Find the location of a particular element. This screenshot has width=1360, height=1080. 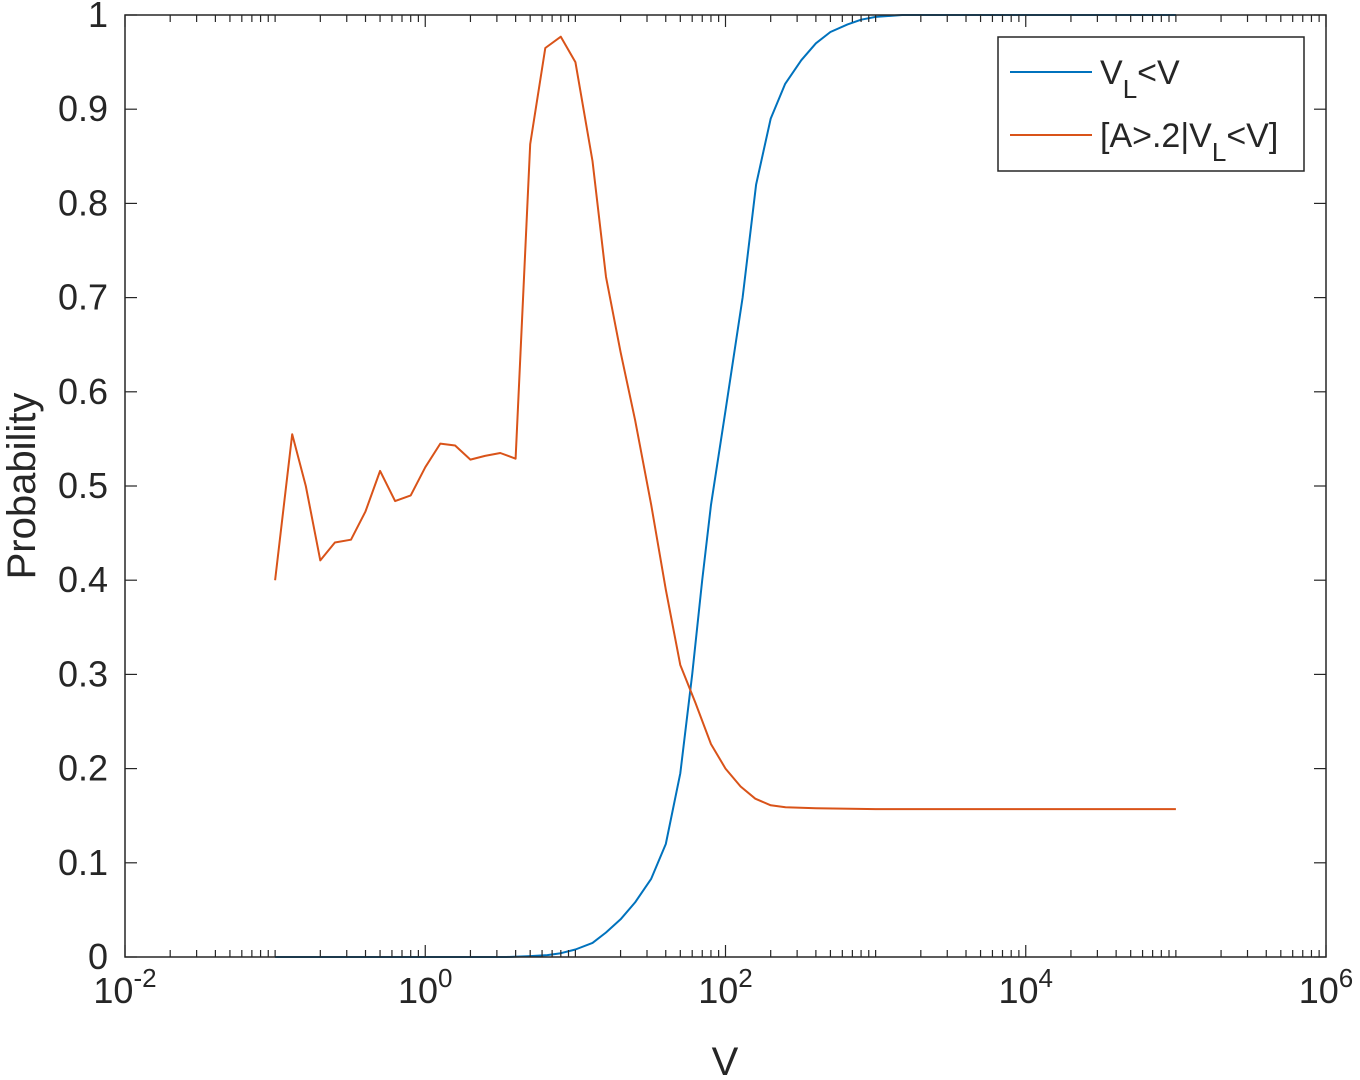

y-tick-label: 0.4 is located at coordinates (83, 579).